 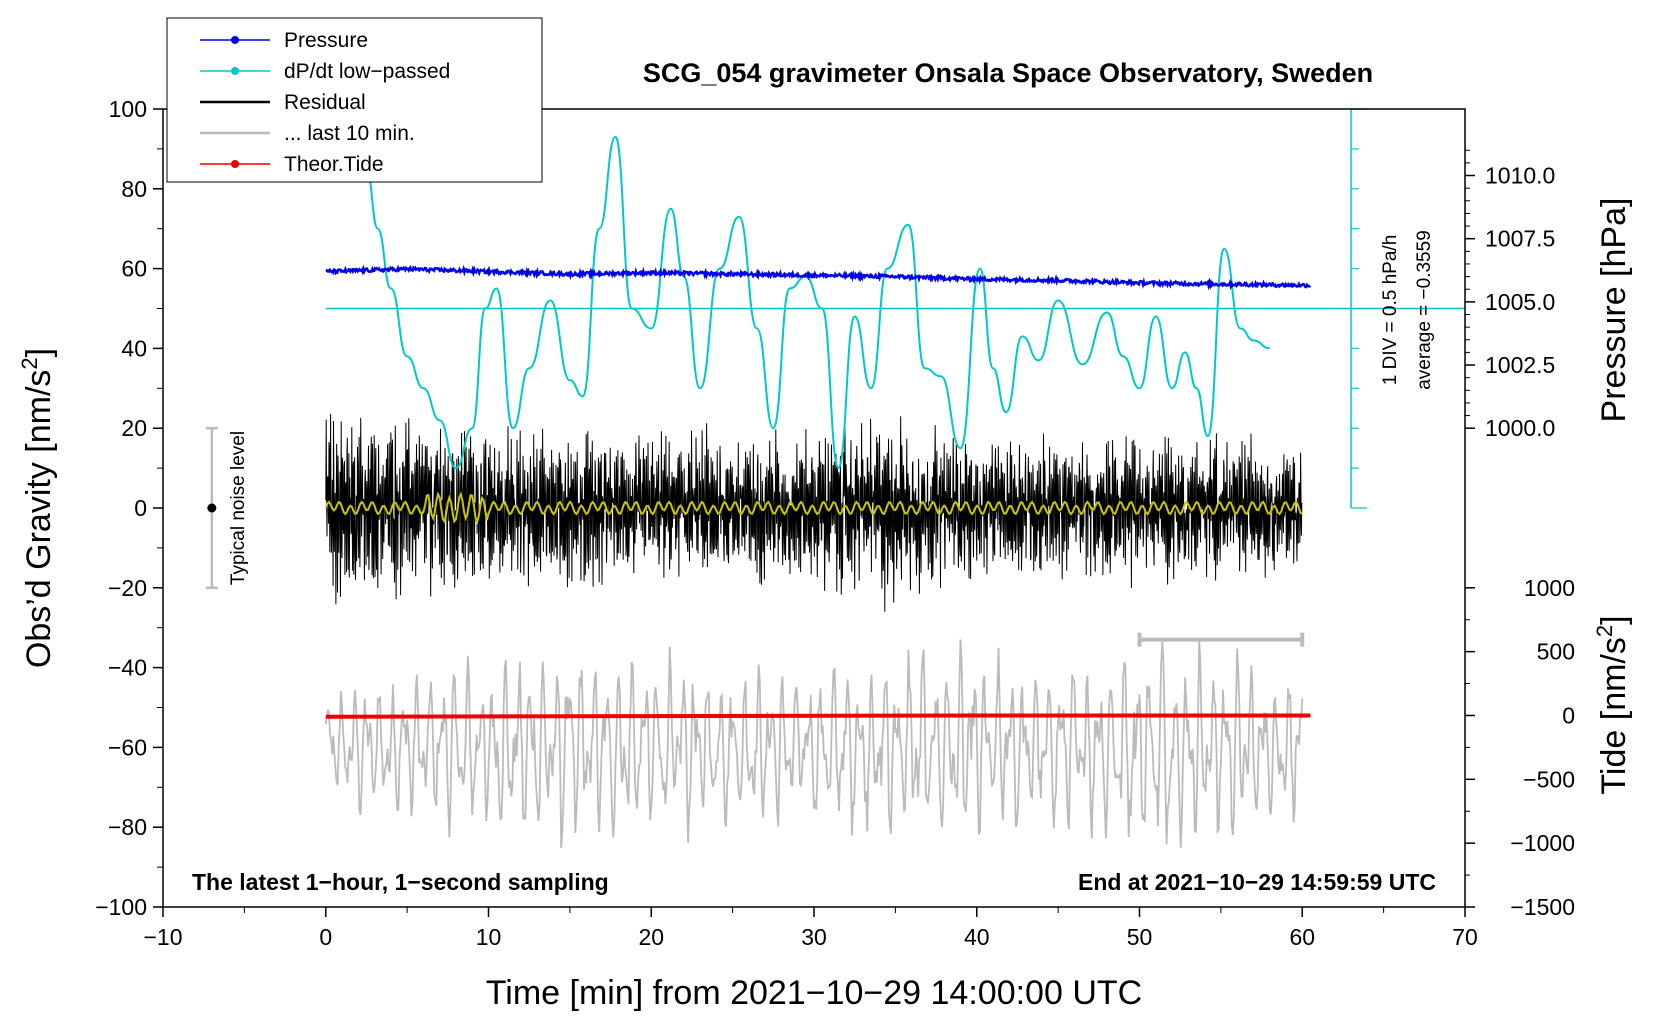 I want to click on residual-line, so click(x=814, y=512).